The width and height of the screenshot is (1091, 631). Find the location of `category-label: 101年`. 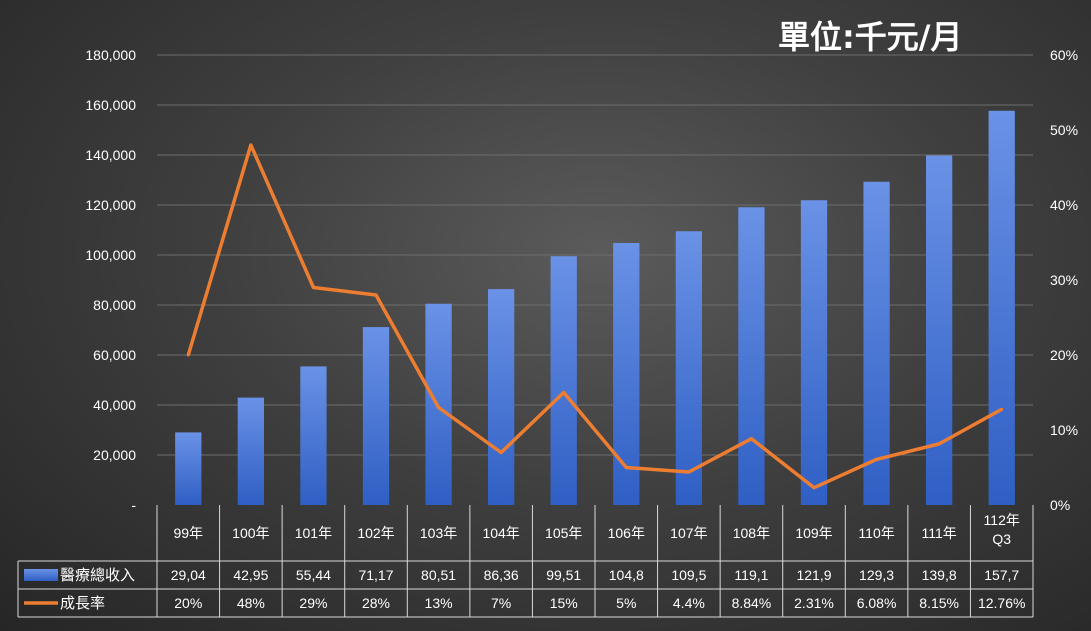

category-label: 101年 is located at coordinates (313, 533).